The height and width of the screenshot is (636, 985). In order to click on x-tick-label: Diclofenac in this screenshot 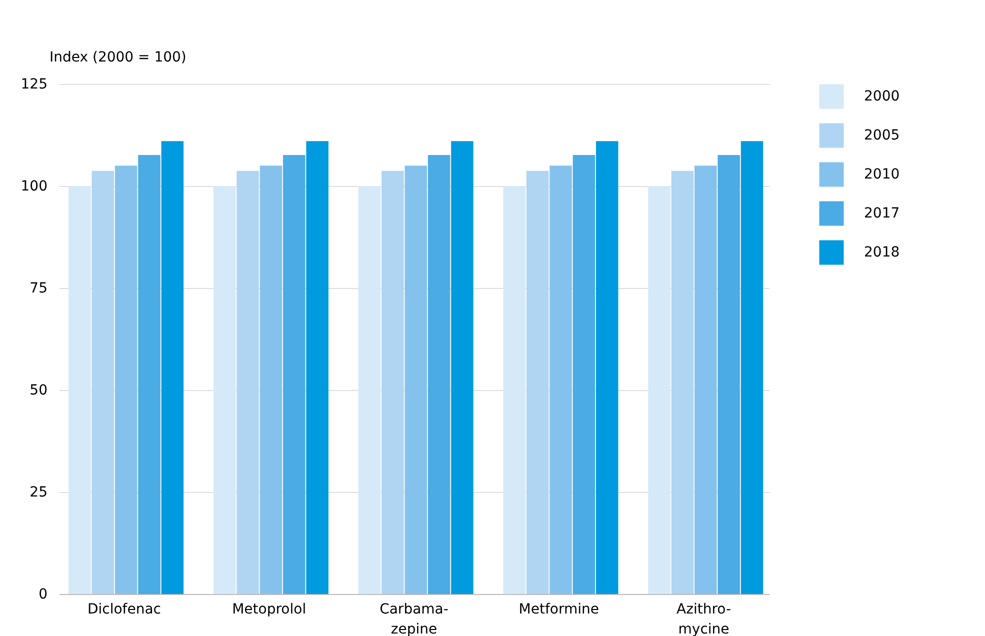, I will do `click(124, 610)`.